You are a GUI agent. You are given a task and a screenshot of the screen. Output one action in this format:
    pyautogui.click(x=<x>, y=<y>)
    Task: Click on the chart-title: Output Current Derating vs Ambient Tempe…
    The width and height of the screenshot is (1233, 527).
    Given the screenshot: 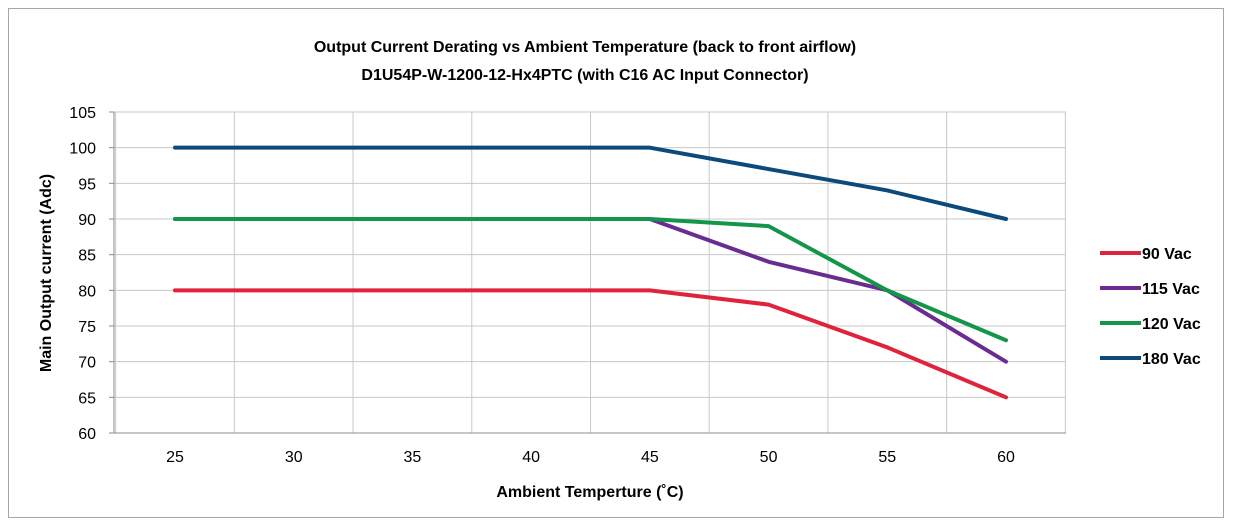 What is the action you would take?
    pyautogui.click(x=585, y=47)
    